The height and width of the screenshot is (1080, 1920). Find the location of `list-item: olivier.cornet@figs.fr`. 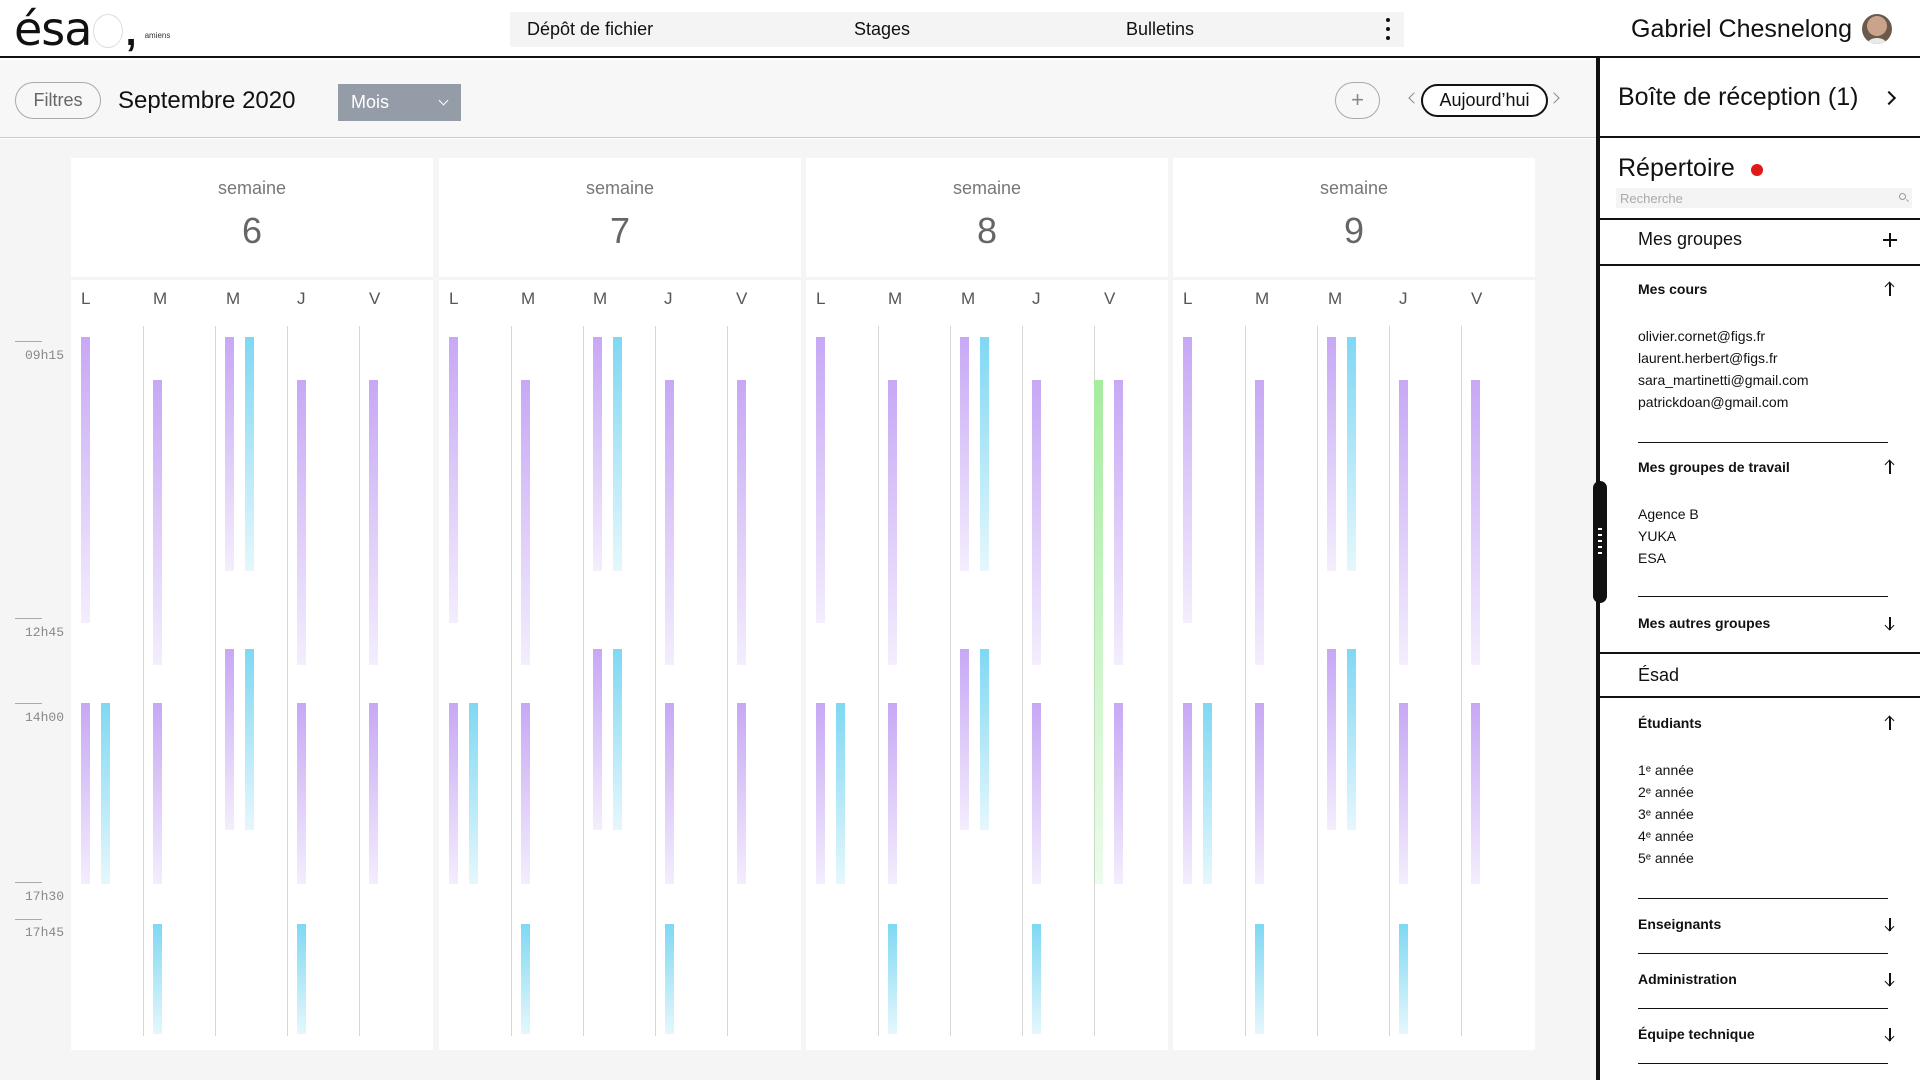

list-item: olivier.cornet@figs.fr is located at coordinates (1702, 336).